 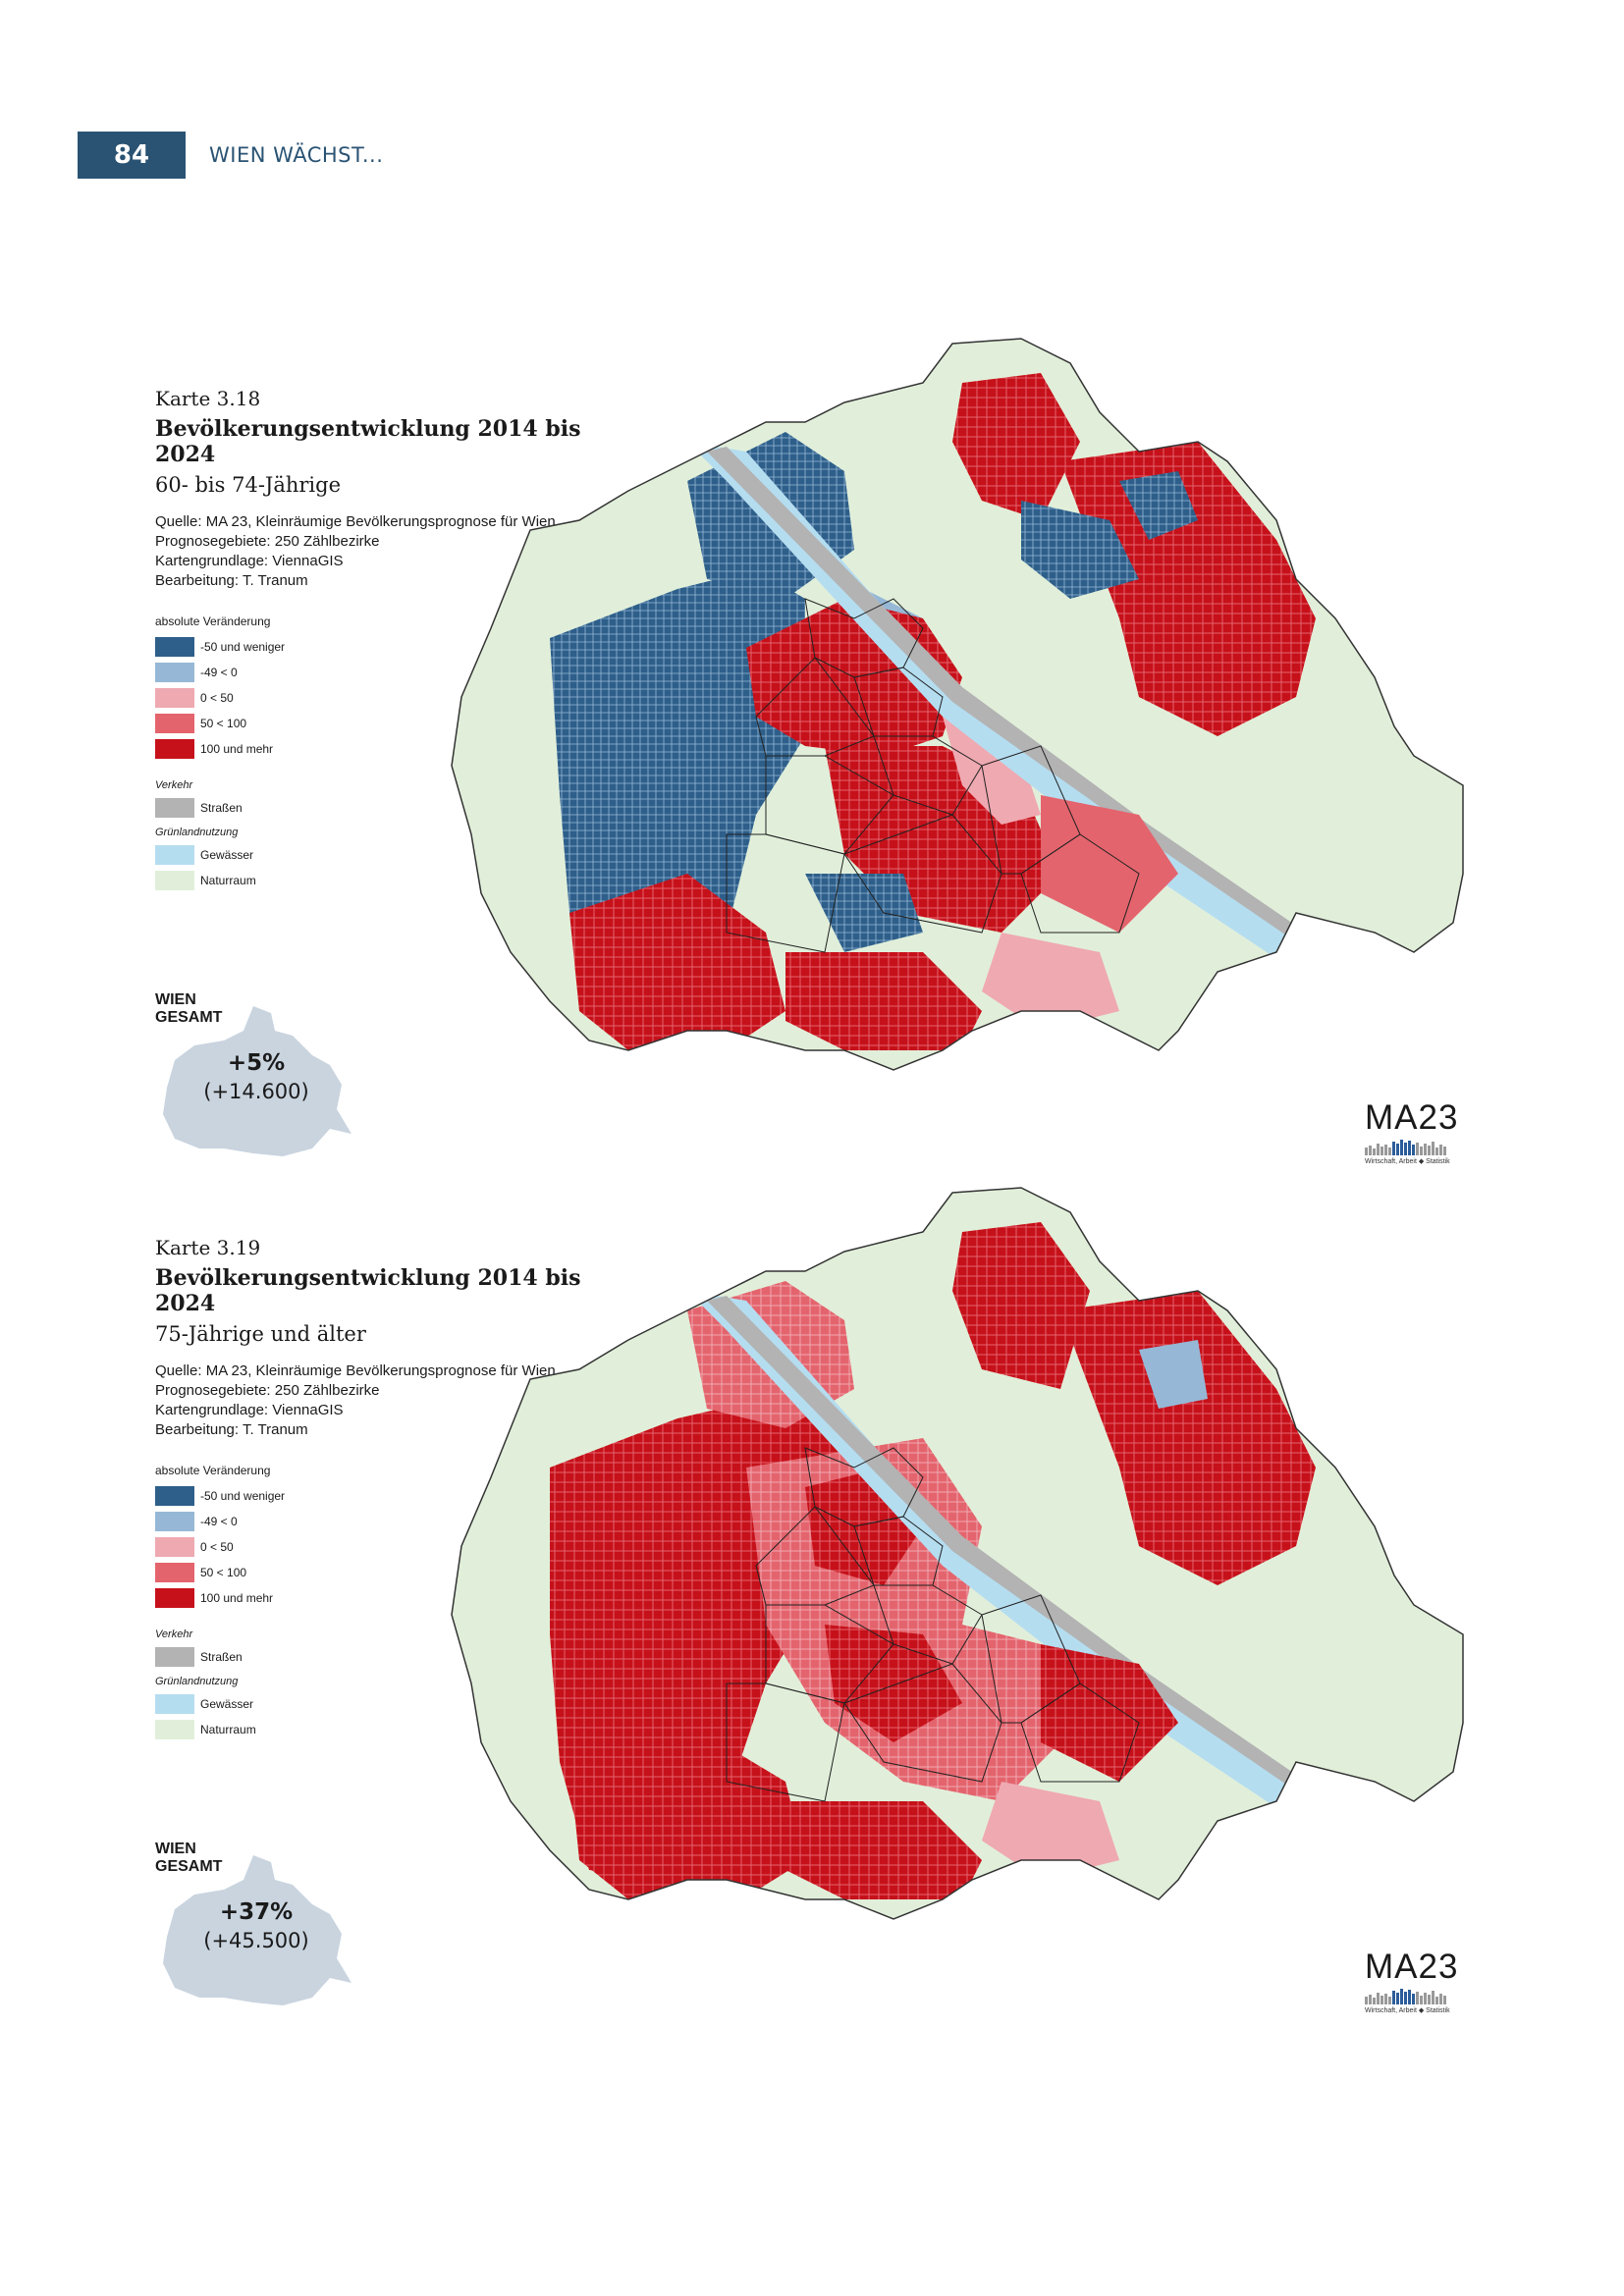 What do you see at coordinates (256, 1912) in the screenshot?
I see `total-percent: +37%` at bounding box center [256, 1912].